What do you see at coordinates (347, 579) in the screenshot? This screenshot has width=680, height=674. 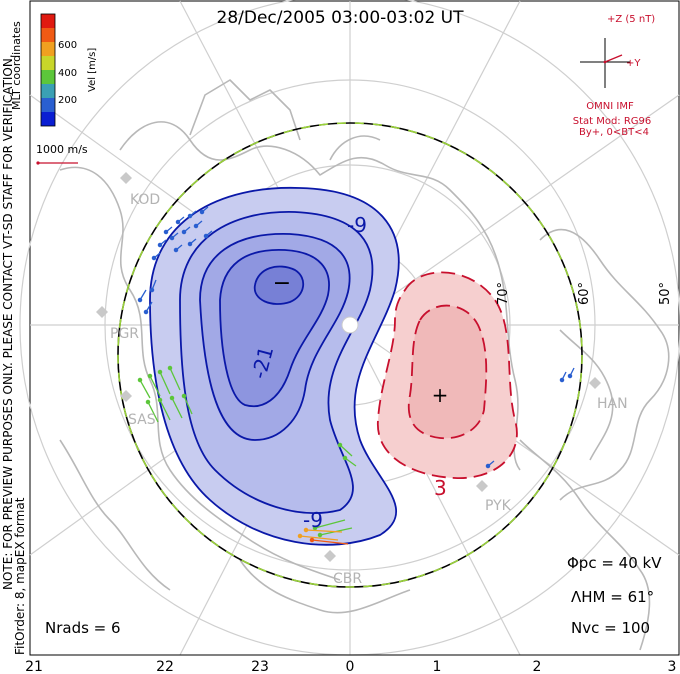 I see `station-cbr: CBR` at bounding box center [347, 579].